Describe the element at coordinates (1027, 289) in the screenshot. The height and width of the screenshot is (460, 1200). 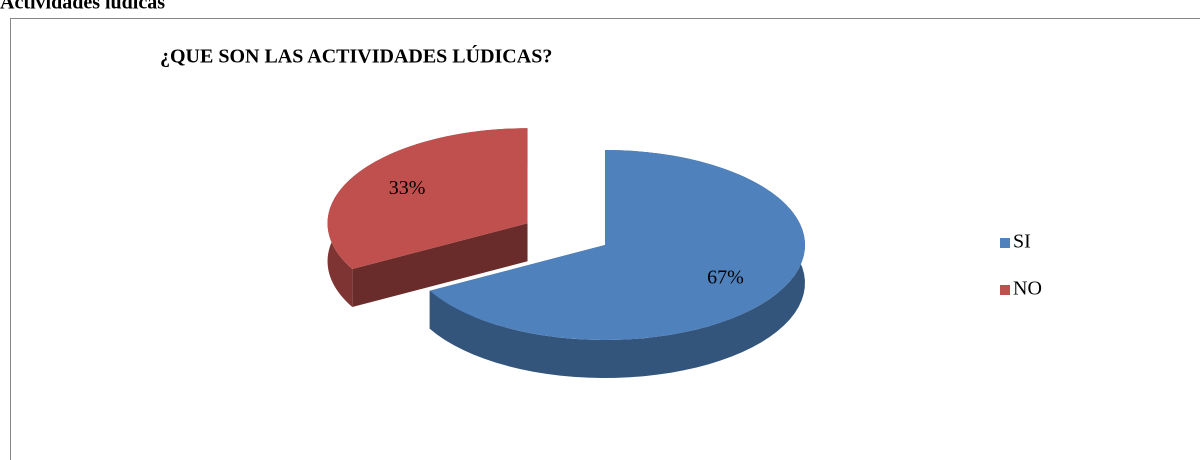
I see `legend-label: NO` at that location.